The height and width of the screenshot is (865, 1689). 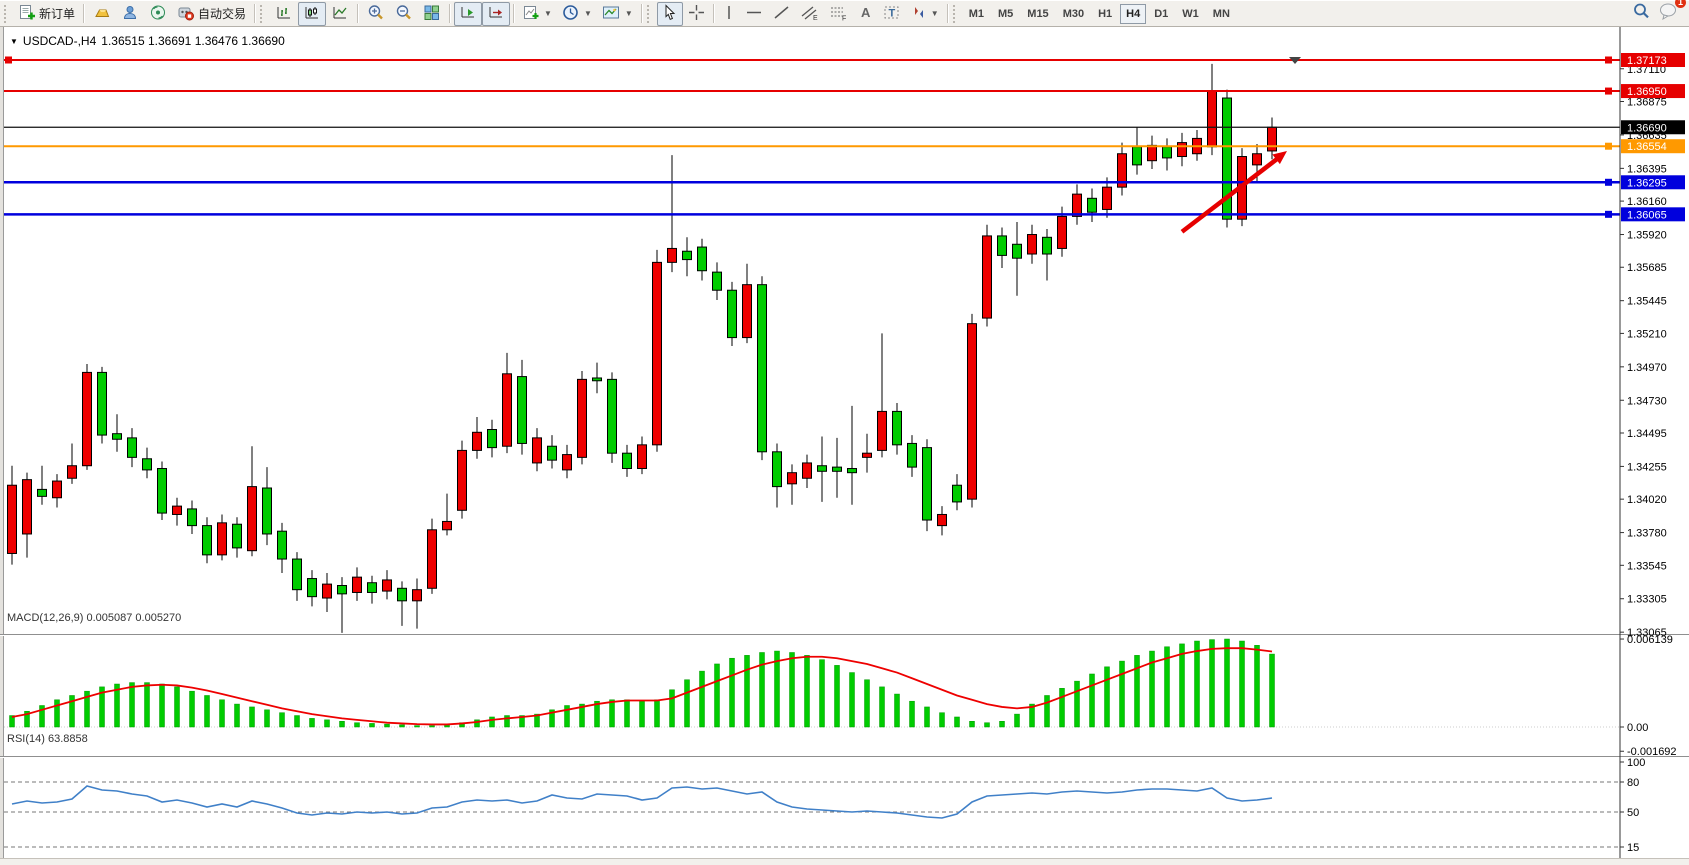 I want to click on timeframe-m5: M5, so click(x=1006, y=13).